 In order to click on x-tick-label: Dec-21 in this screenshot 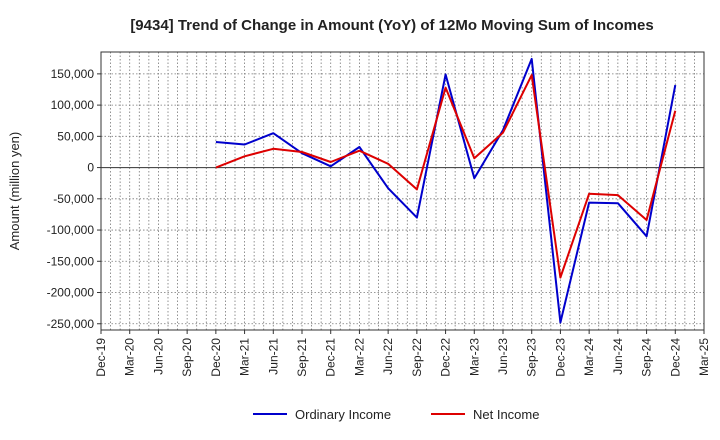, I will do `click(331, 357)`.